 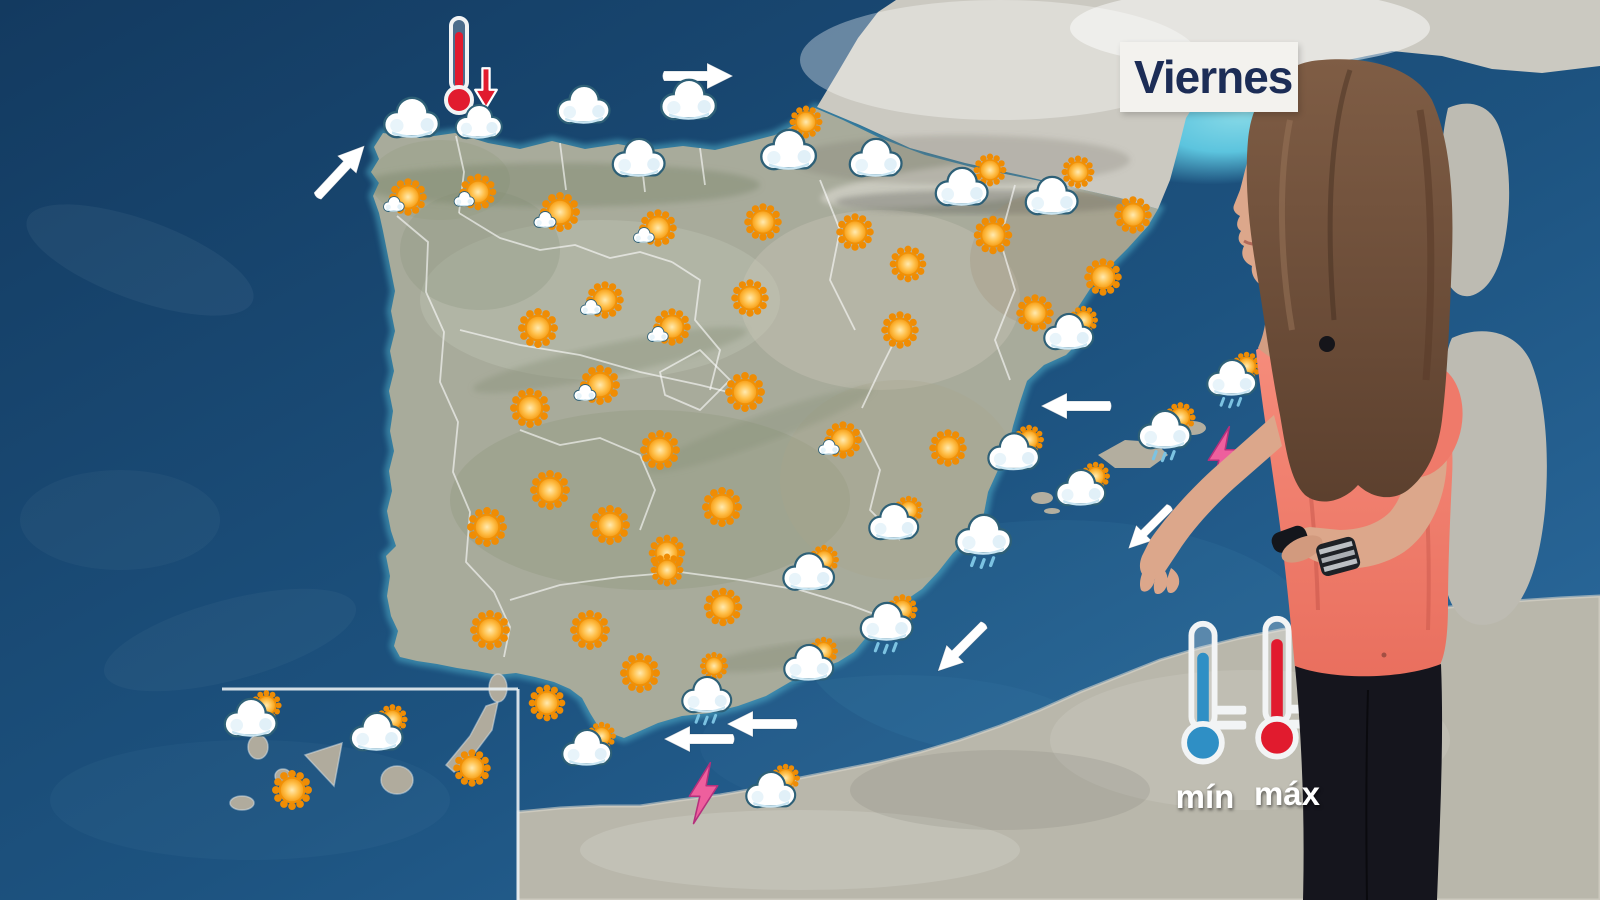 What do you see at coordinates (1349, 280) in the screenshot?
I see `presenter-hair` at bounding box center [1349, 280].